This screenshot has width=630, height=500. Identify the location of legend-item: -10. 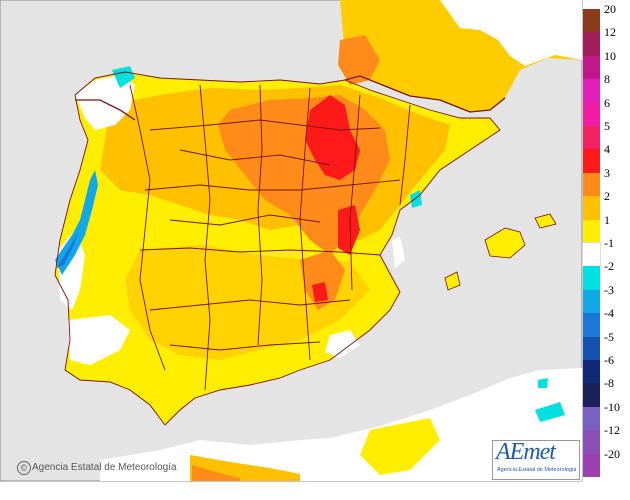
(606, 415).